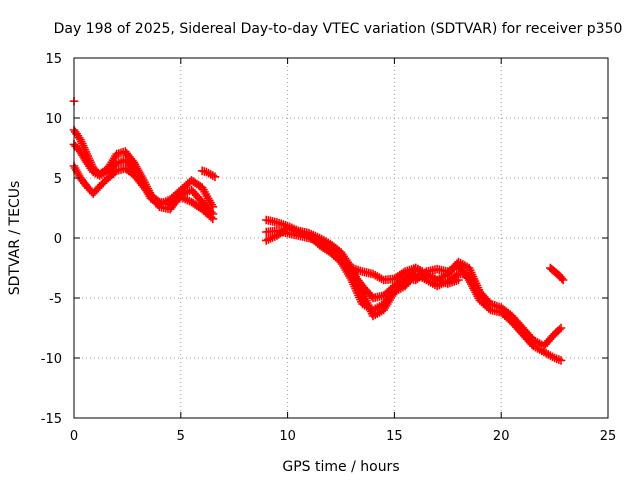 This screenshot has width=640, height=480. What do you see at coordinates (215, 177) in the screenshot?
I see `data-point-s4` at bounding box center [215, 177].